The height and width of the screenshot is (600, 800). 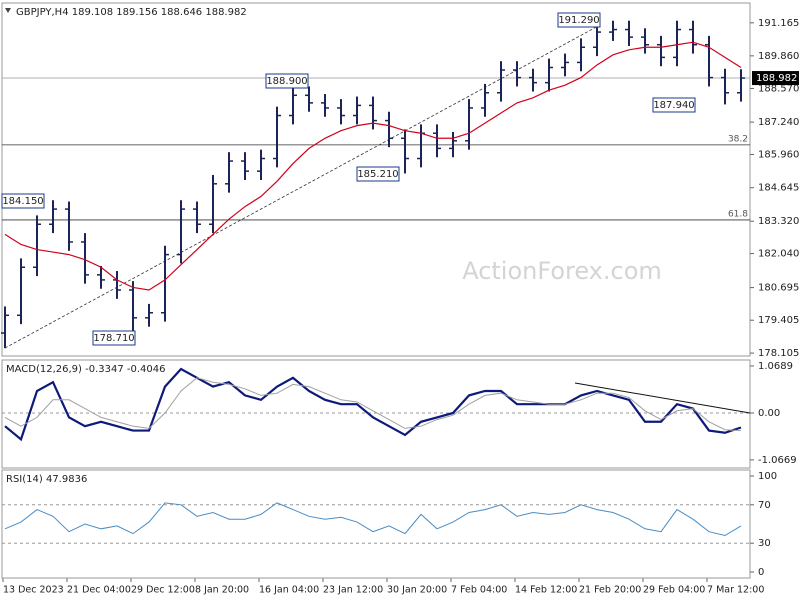 I want to click on y-tick-label: 180.695, so click(x=778, y=288).